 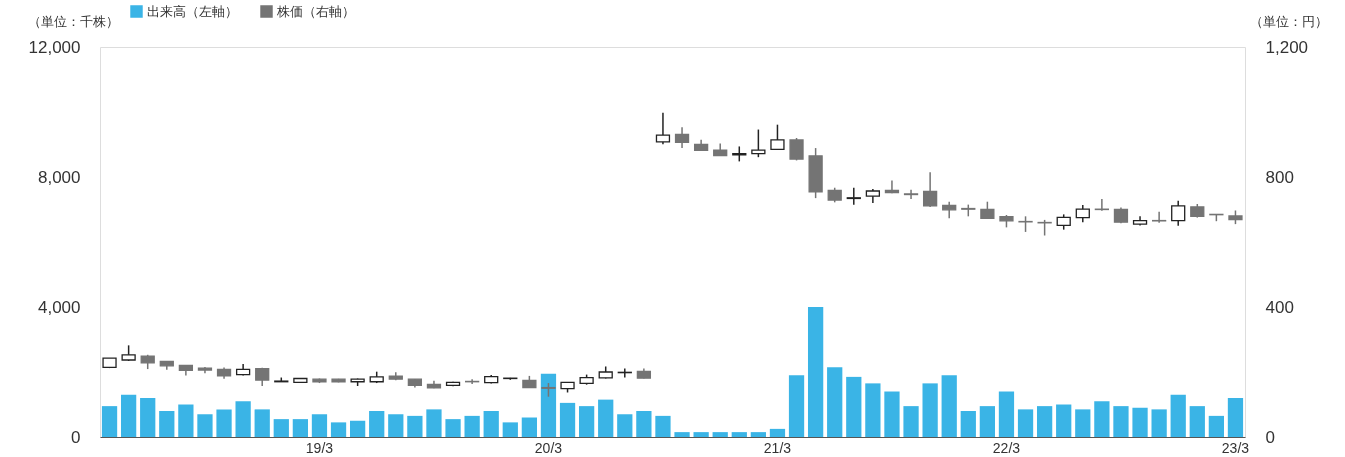 What do you see at coordinates (1270, 437) in the screenshot?
I see `y2-tick-label: 0` at bounding box center [1270, 437].